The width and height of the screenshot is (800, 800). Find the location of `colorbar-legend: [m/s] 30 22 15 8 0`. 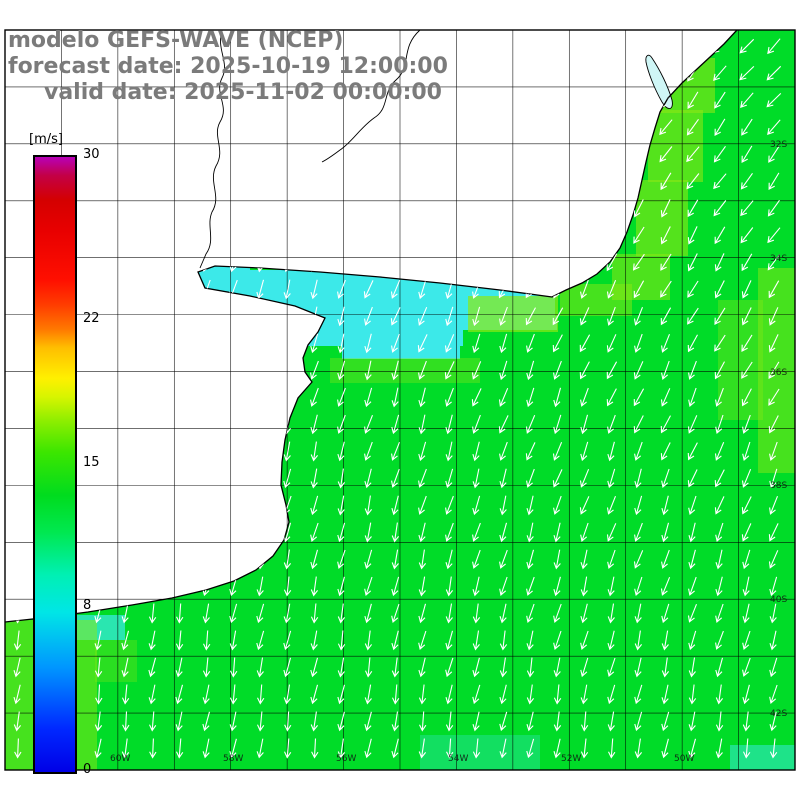

colorbar-legend: [m/s] 30 22 15 8 0 is located at coordinates (64, 454).